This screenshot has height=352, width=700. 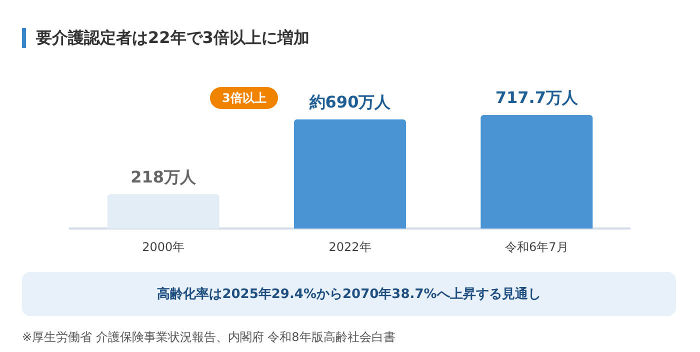 What do you see at coordinates (537, 98) in the screenshot?
I see `data-label: 717.7万人` at bounding box center [537, 98].